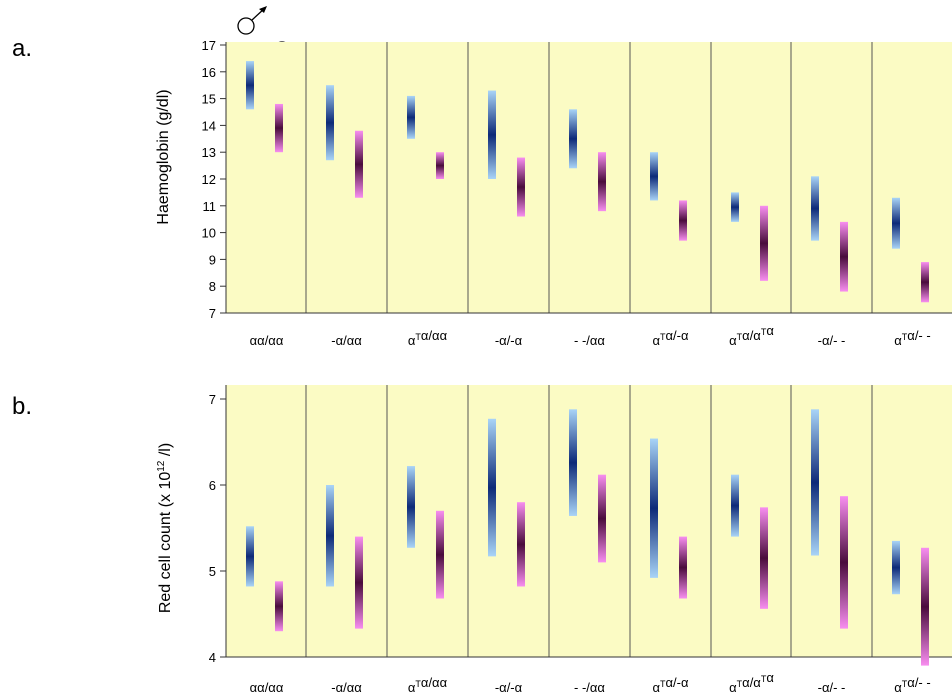 The image size is (952, 700). I want to click on panel-label-a: a., so click(22, 48).